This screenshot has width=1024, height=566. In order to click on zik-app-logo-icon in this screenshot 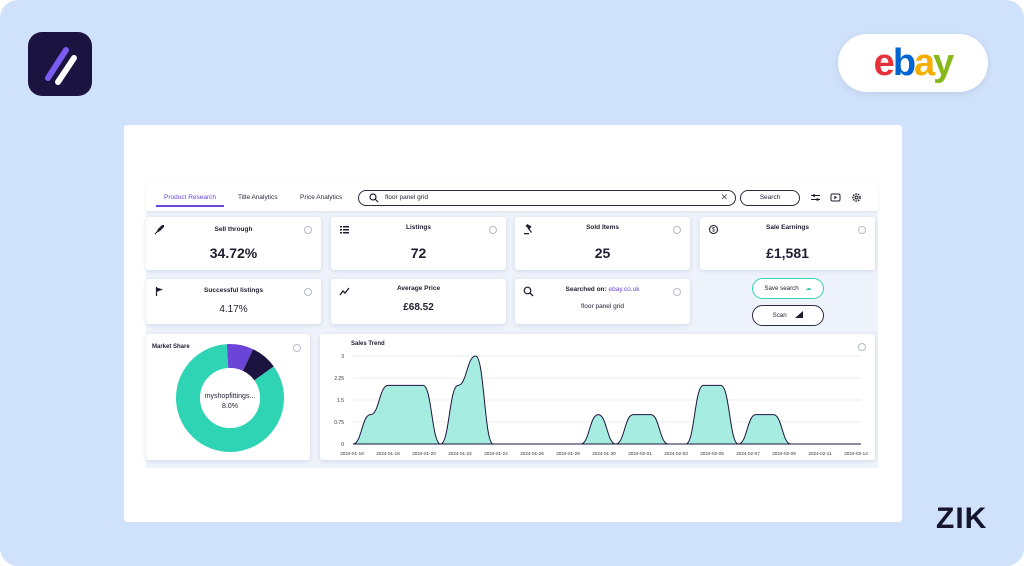, I will do `click(60, 64)`.